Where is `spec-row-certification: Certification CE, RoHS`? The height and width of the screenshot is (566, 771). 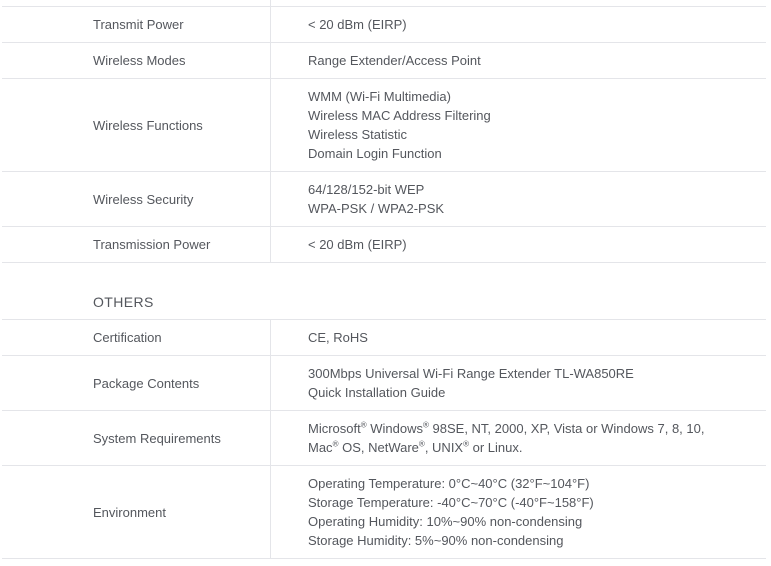
spec-row-certification: Certification CE, RoHS is located at coordinates (384, 337).